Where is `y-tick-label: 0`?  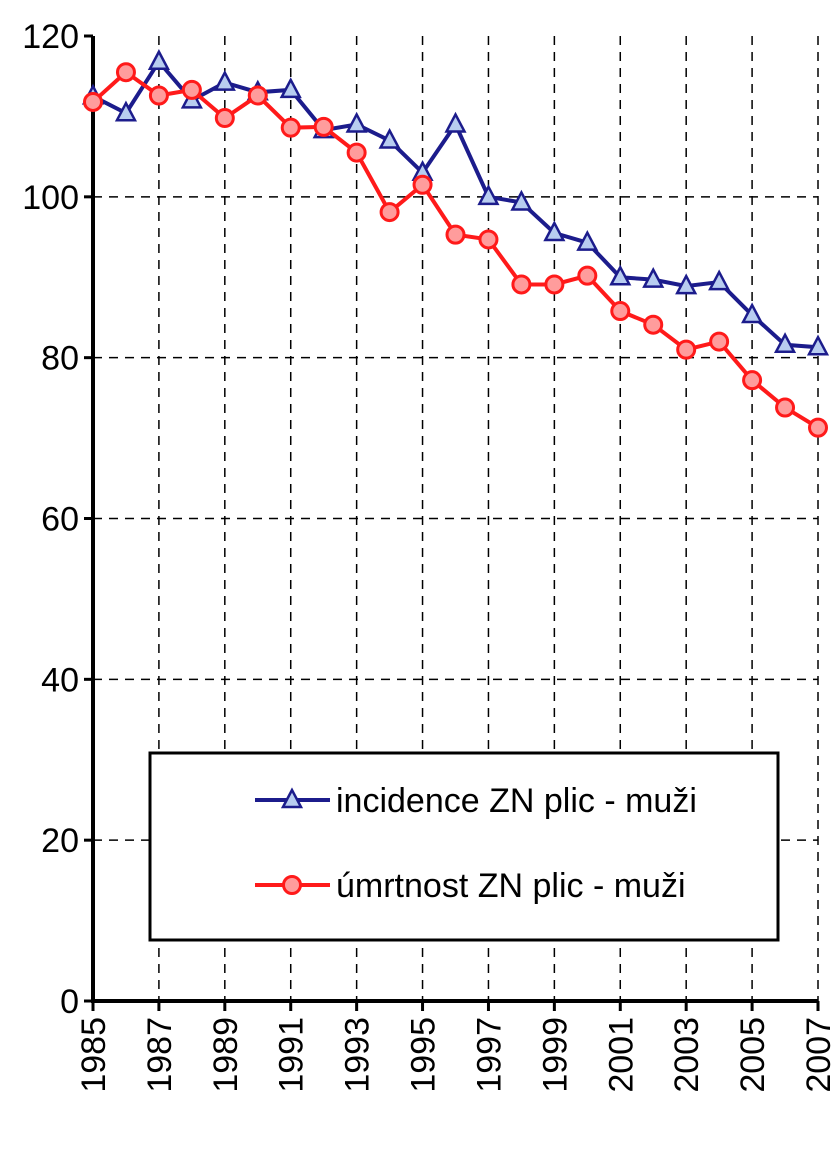 y-tick-label: 0 is located at coordinates (69, 1002).